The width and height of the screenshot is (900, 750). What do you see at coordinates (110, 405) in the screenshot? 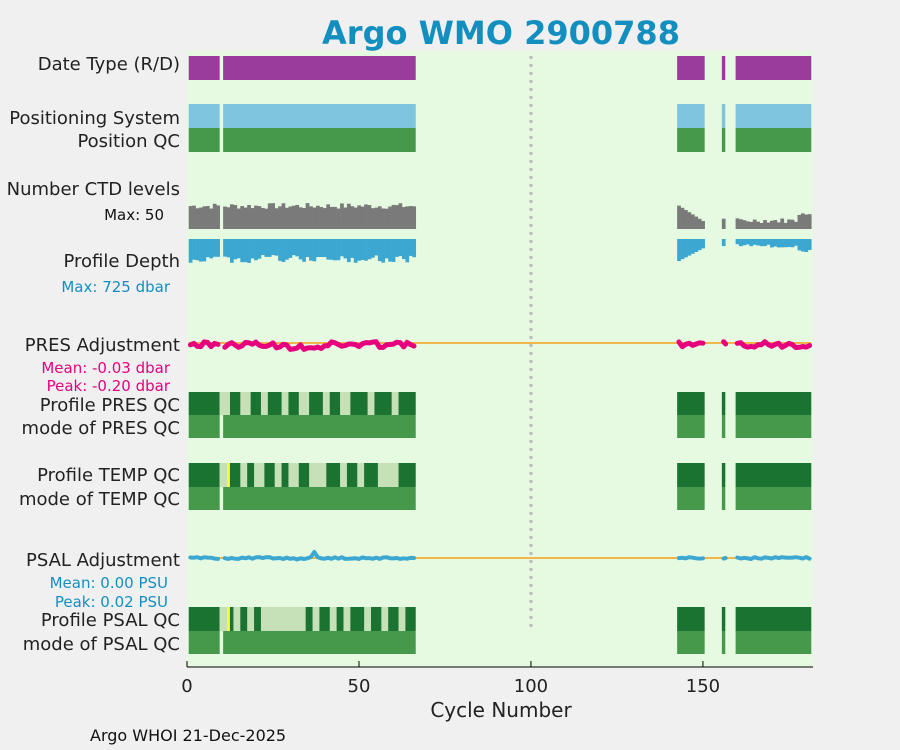
I see `row-label-pres-qc: Profile PRES QC` at bounding box center [110, 405].